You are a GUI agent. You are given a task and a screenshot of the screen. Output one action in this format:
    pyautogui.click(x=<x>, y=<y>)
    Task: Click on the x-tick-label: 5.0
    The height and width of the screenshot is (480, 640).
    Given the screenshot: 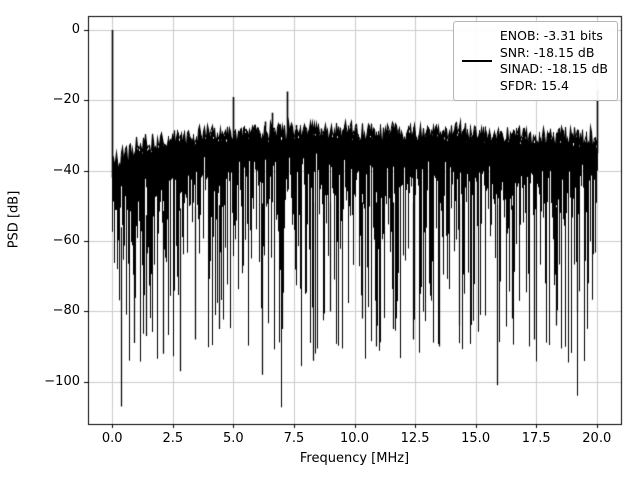 What is the action you would take?
    pyautogui.click(x=233, y=438)
    